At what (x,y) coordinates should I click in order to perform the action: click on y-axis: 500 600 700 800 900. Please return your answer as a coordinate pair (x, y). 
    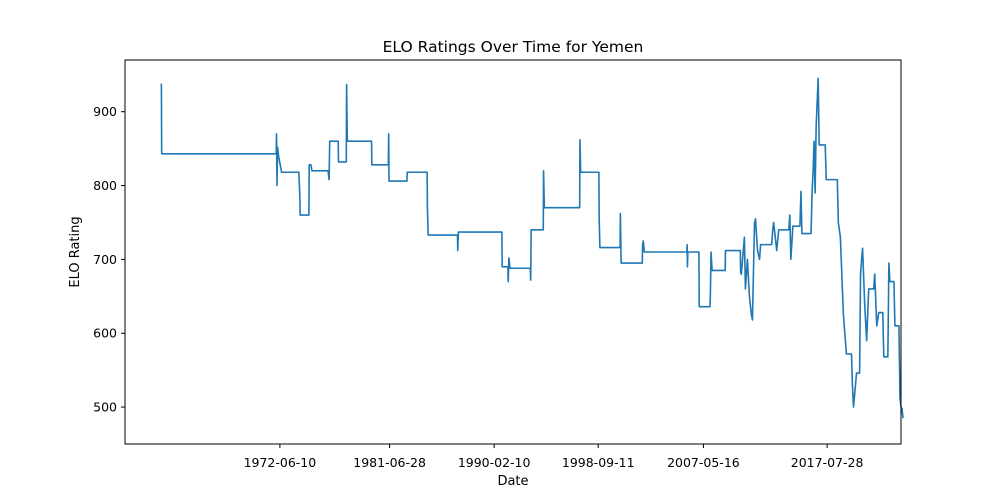
    Looking at the image, I should click on (109, 259).